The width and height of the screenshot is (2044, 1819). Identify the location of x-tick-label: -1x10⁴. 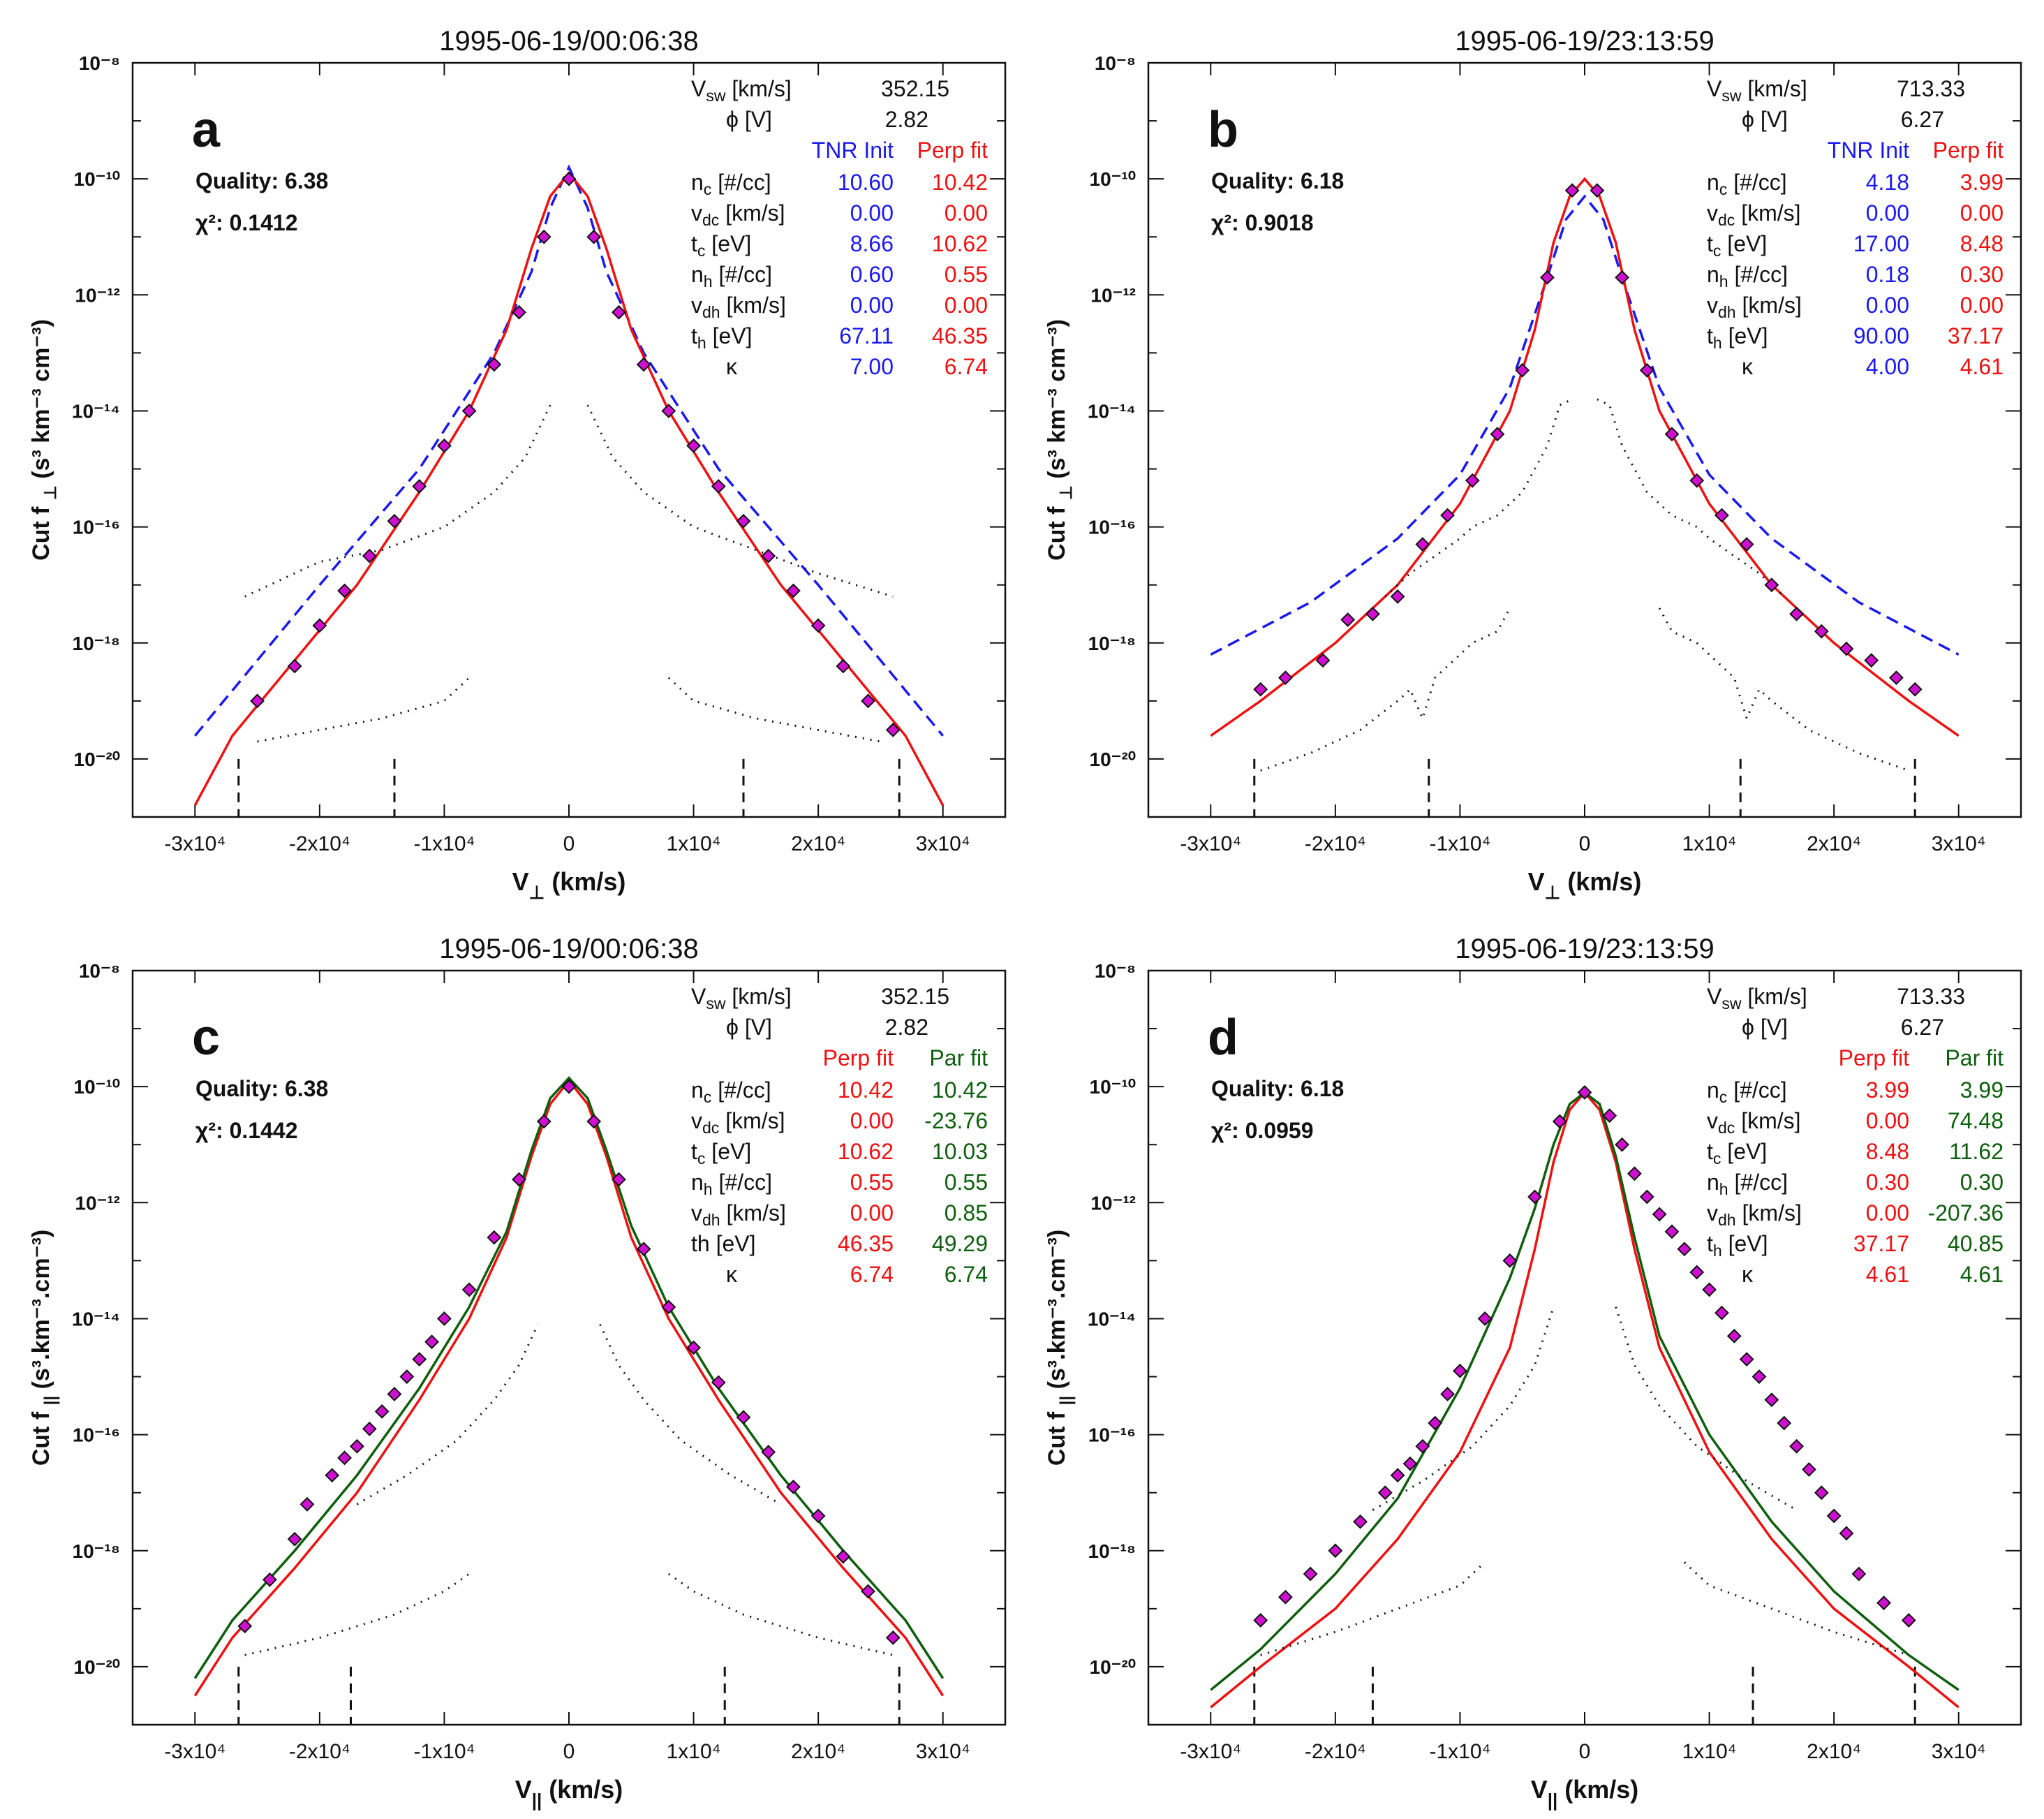
(1460, 1751).